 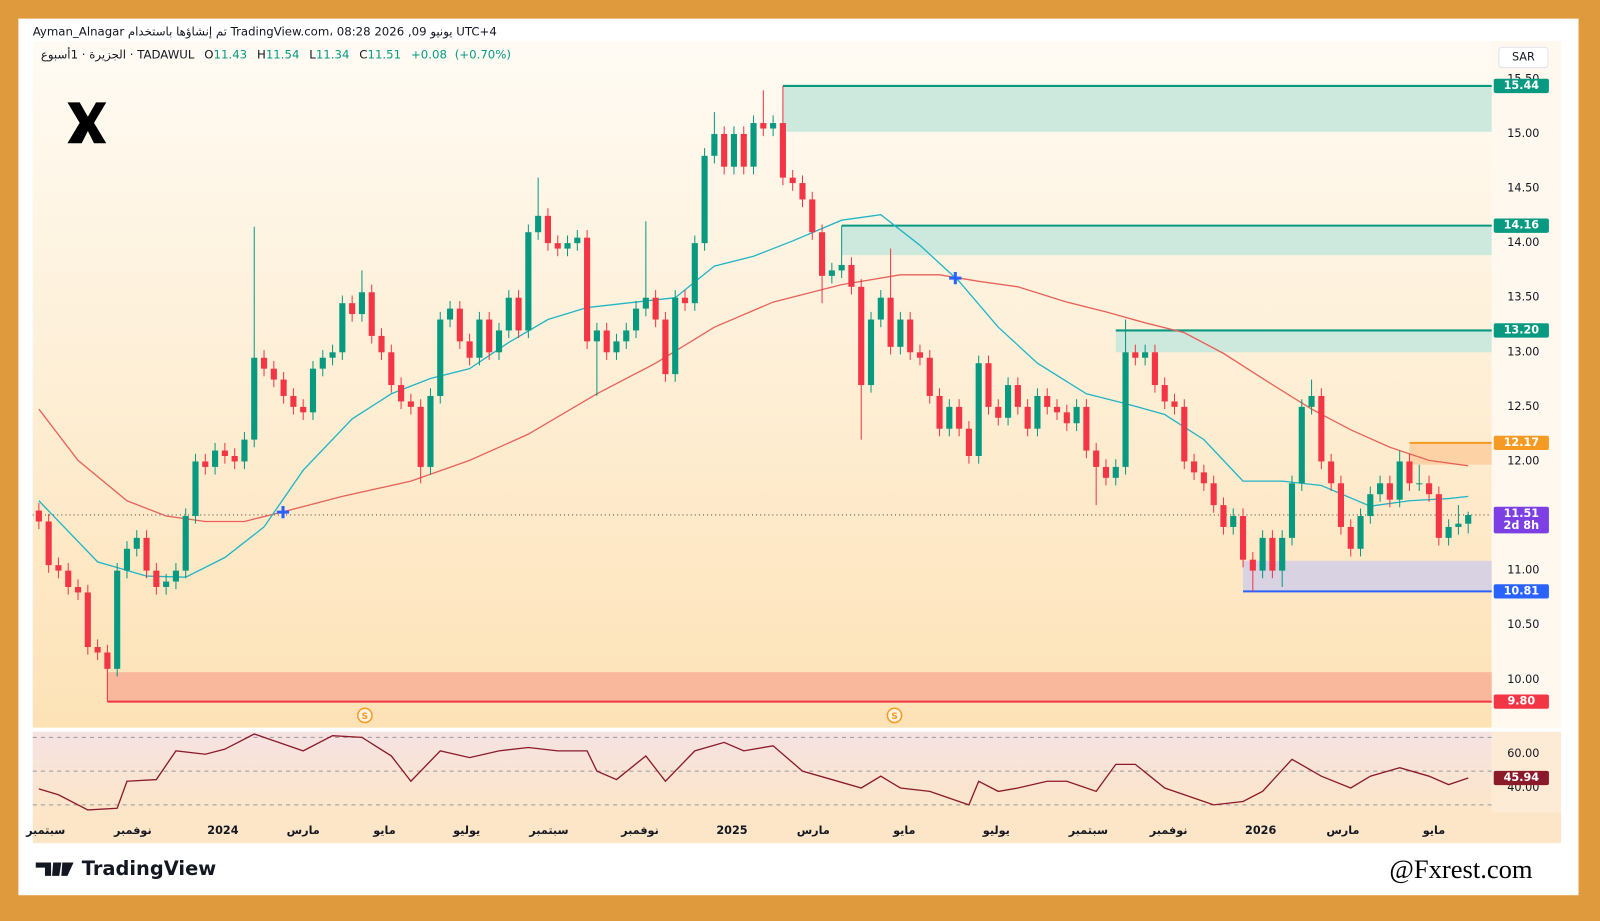 What do you see at coordinates (222, 830) in the screenshot?
I see `x-tick-label: 2024` at bounding box center [222, 830].